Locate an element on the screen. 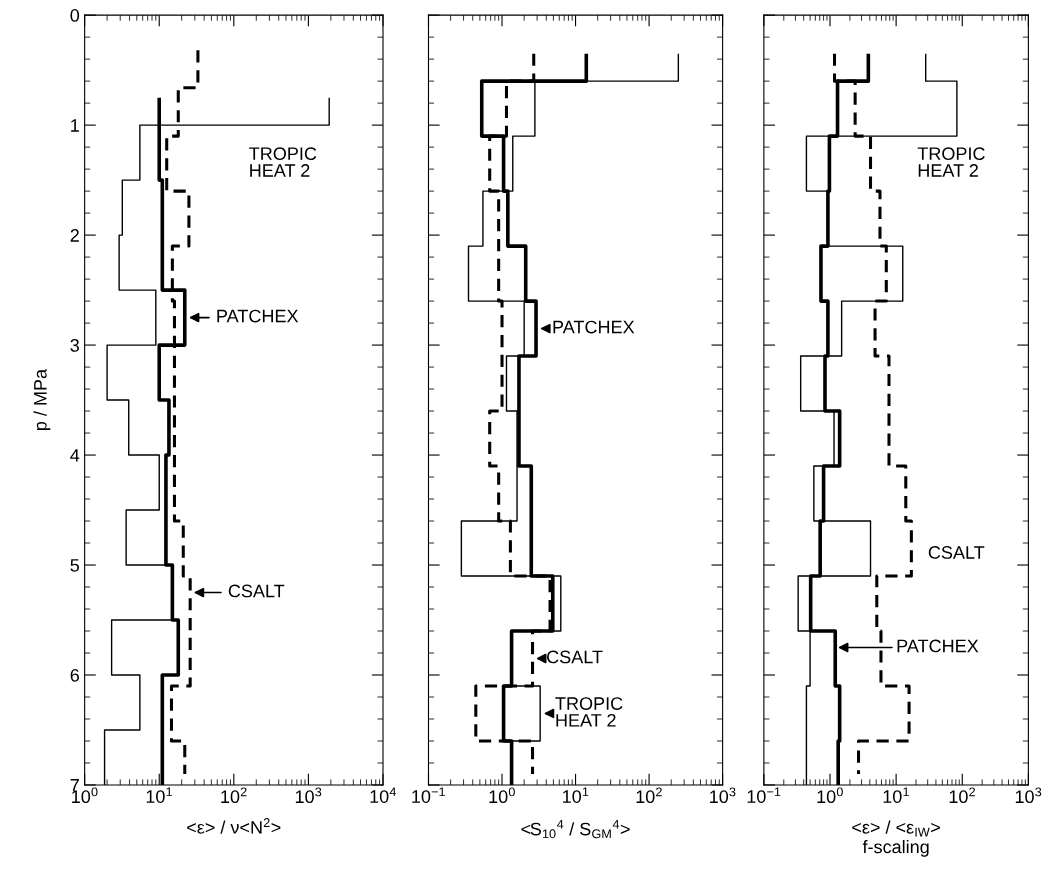 This screenshot has width=1058, height=891. y-tick-label: 0 is located at coordinates (75, 15).